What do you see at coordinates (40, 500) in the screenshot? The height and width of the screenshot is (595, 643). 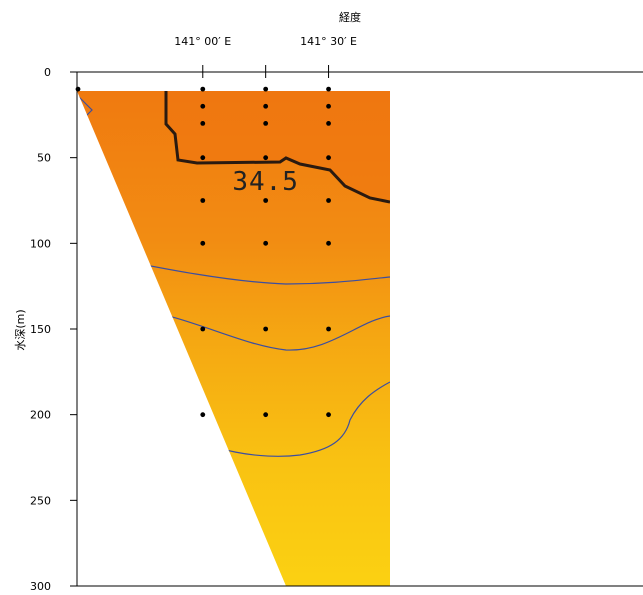 I see `y-tick-label: 250` at bounding box center [40, 500].